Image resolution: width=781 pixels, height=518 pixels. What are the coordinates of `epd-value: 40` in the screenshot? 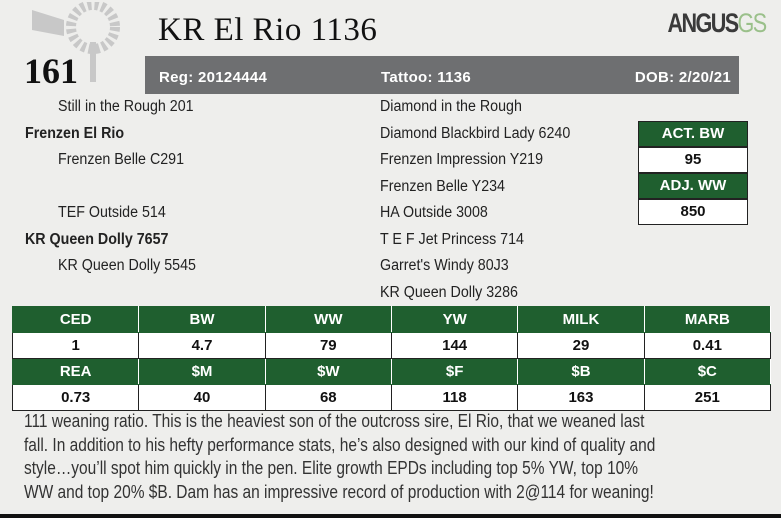 It's located at (202, 397).